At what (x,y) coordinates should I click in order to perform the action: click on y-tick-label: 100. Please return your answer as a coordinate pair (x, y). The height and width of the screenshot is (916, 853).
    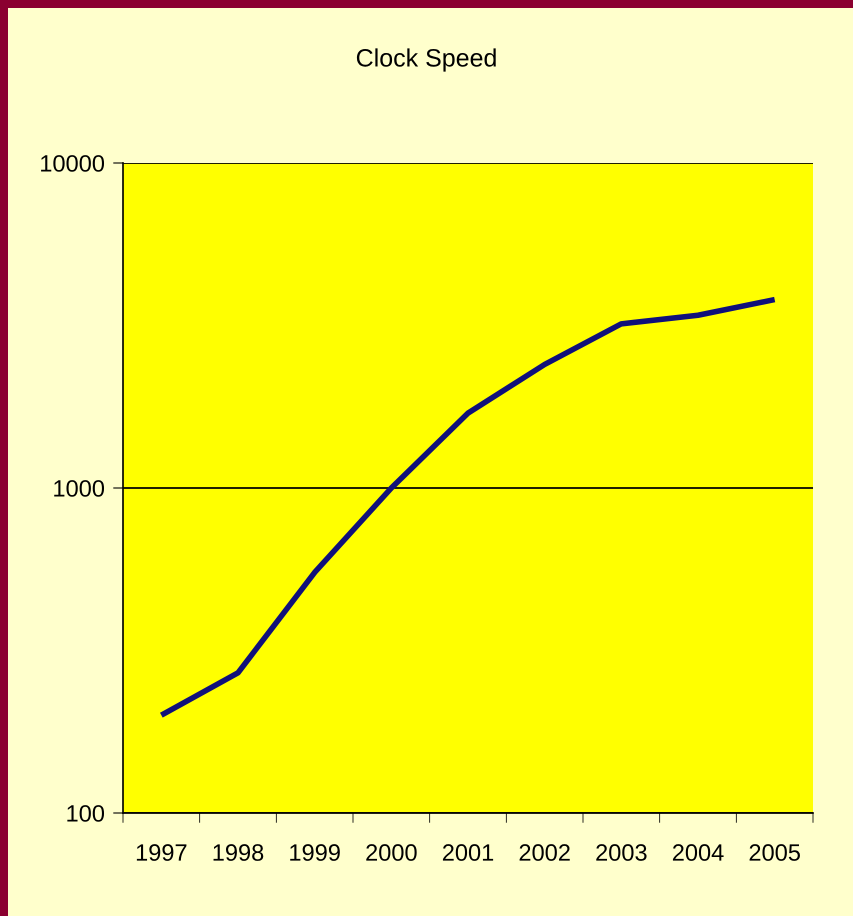
    Looking at the image, I should click on (85, 813).